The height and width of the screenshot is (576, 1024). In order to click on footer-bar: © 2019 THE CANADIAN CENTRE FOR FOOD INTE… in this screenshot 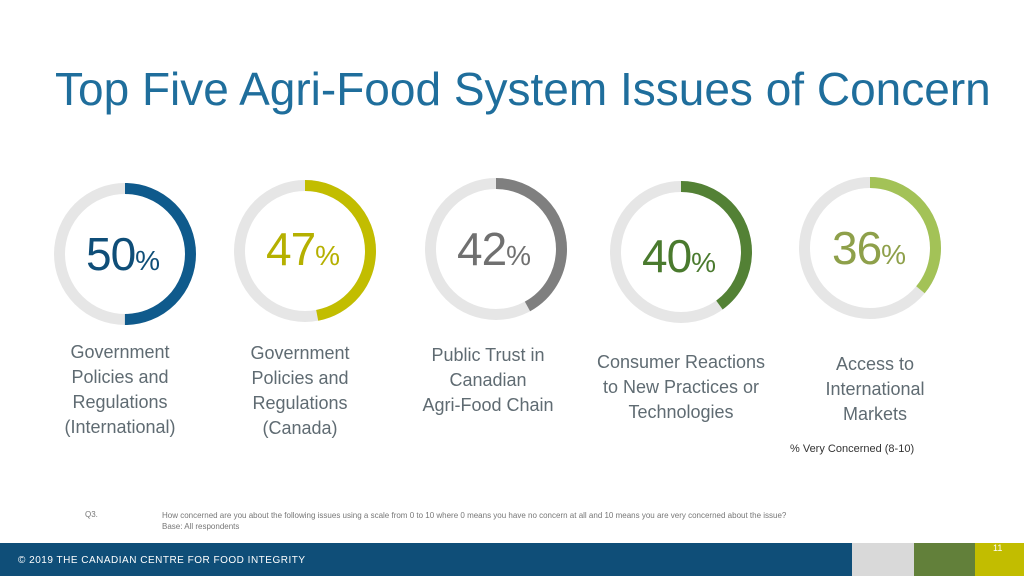, I will do `click(512, 559)`.